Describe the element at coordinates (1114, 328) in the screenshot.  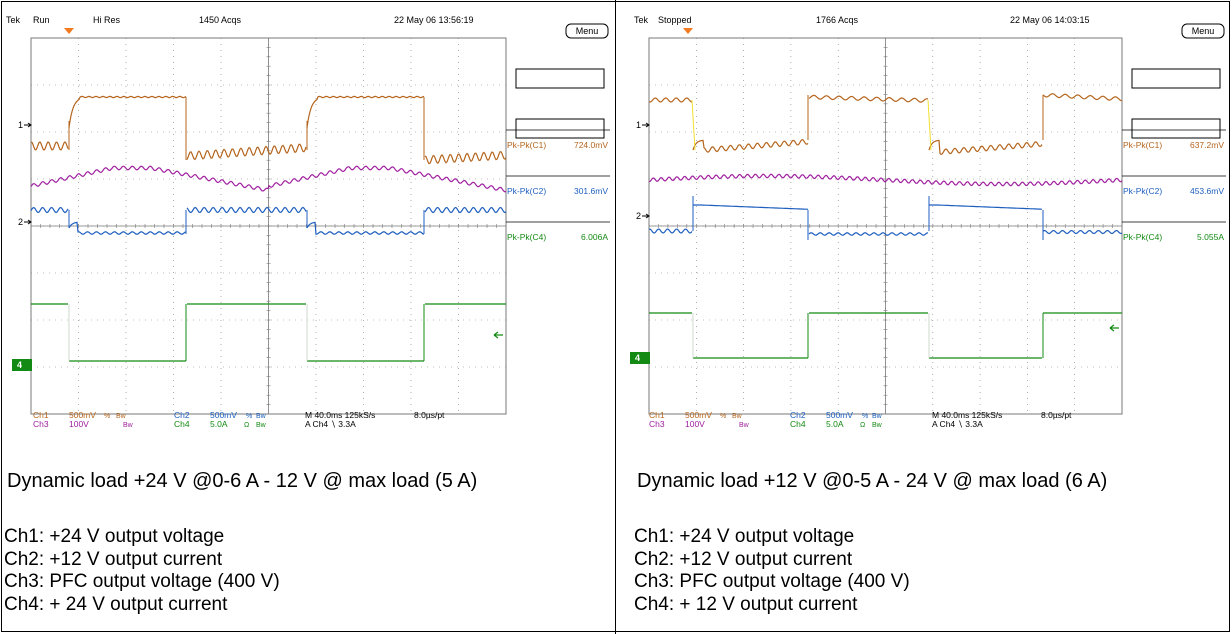
I see `ch4-arrow-icon` at that location.